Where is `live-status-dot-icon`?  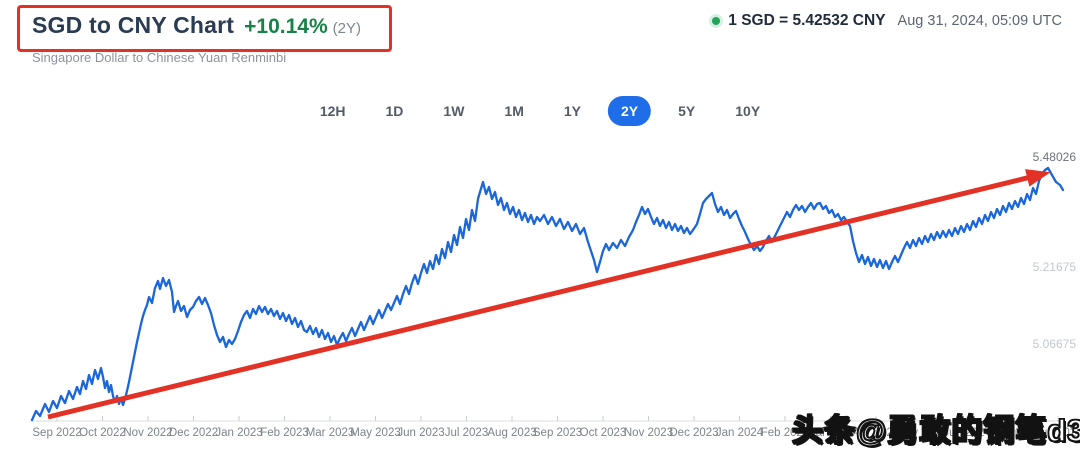
live-status-dot-icon is located at coordinates (716, 21).